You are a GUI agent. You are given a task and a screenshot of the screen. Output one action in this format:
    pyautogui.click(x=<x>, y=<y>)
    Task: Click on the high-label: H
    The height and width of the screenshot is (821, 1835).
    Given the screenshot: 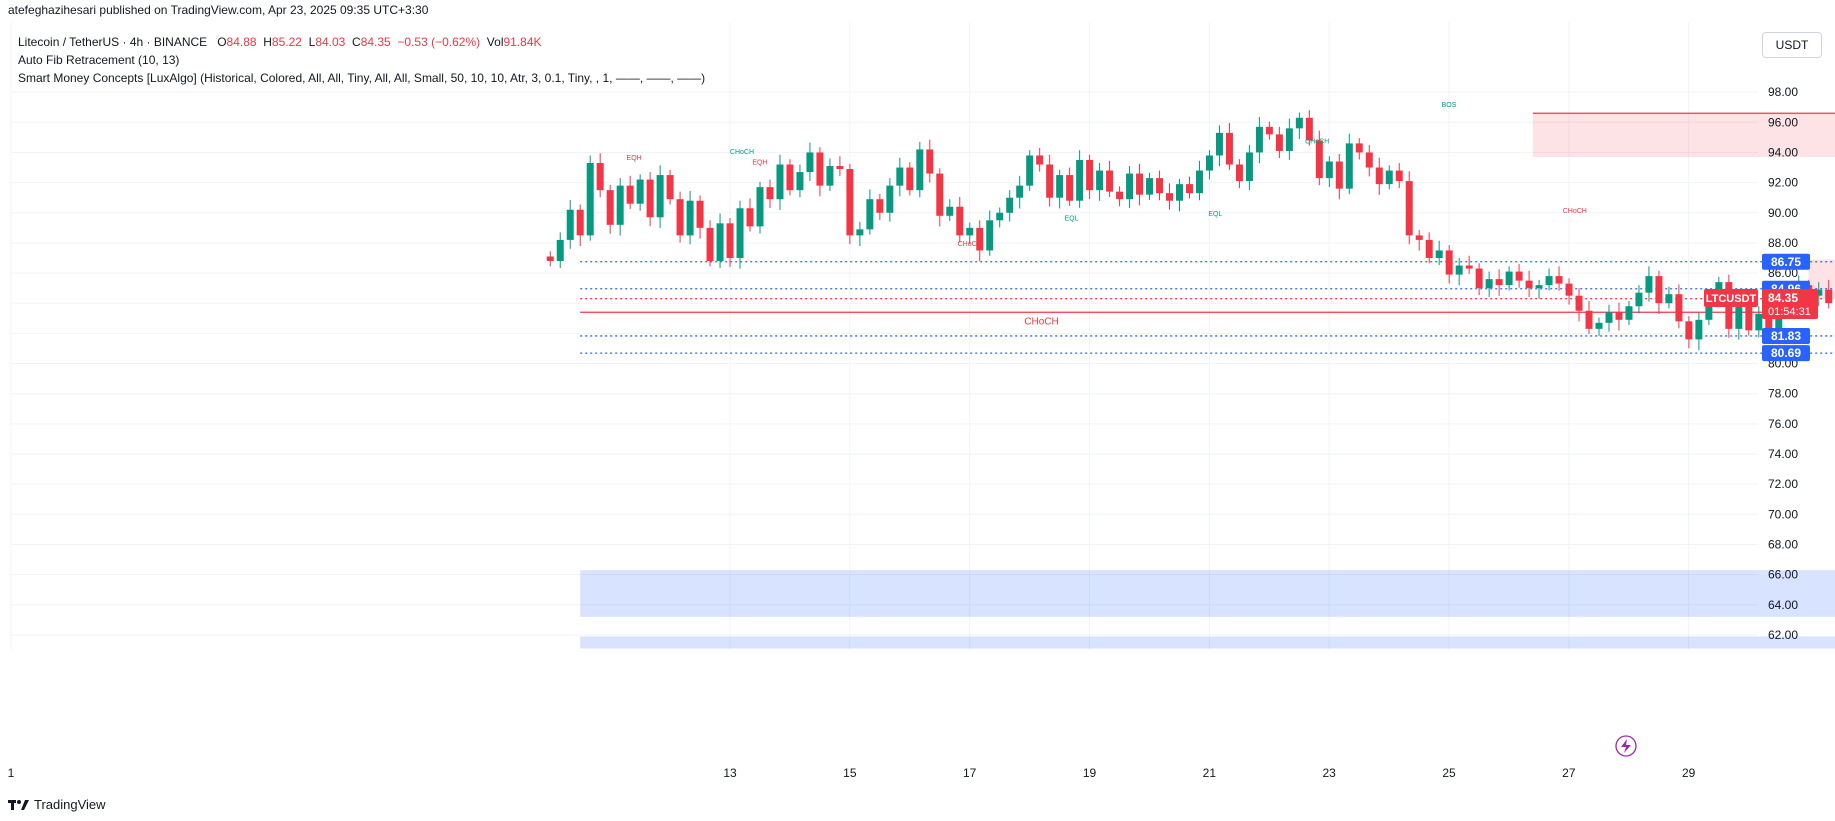 What is the action you would take?
    pyautogui.click(x=267, y=42)
    